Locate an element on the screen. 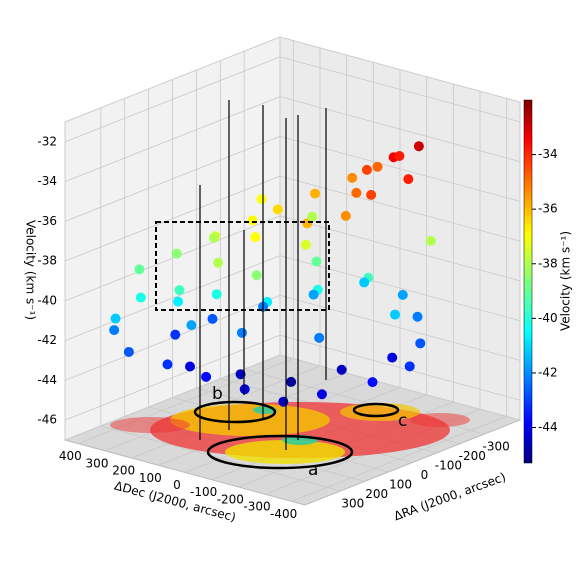  z-tick-label: -46 is located at coordinates (47, 420).